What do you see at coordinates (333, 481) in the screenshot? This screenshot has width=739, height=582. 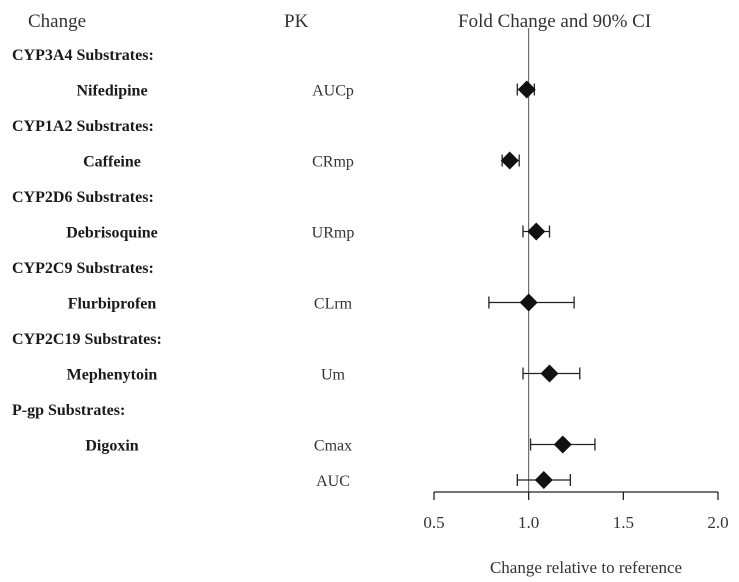 I see `pk-label: AUC` at bounding box center [333, 481].